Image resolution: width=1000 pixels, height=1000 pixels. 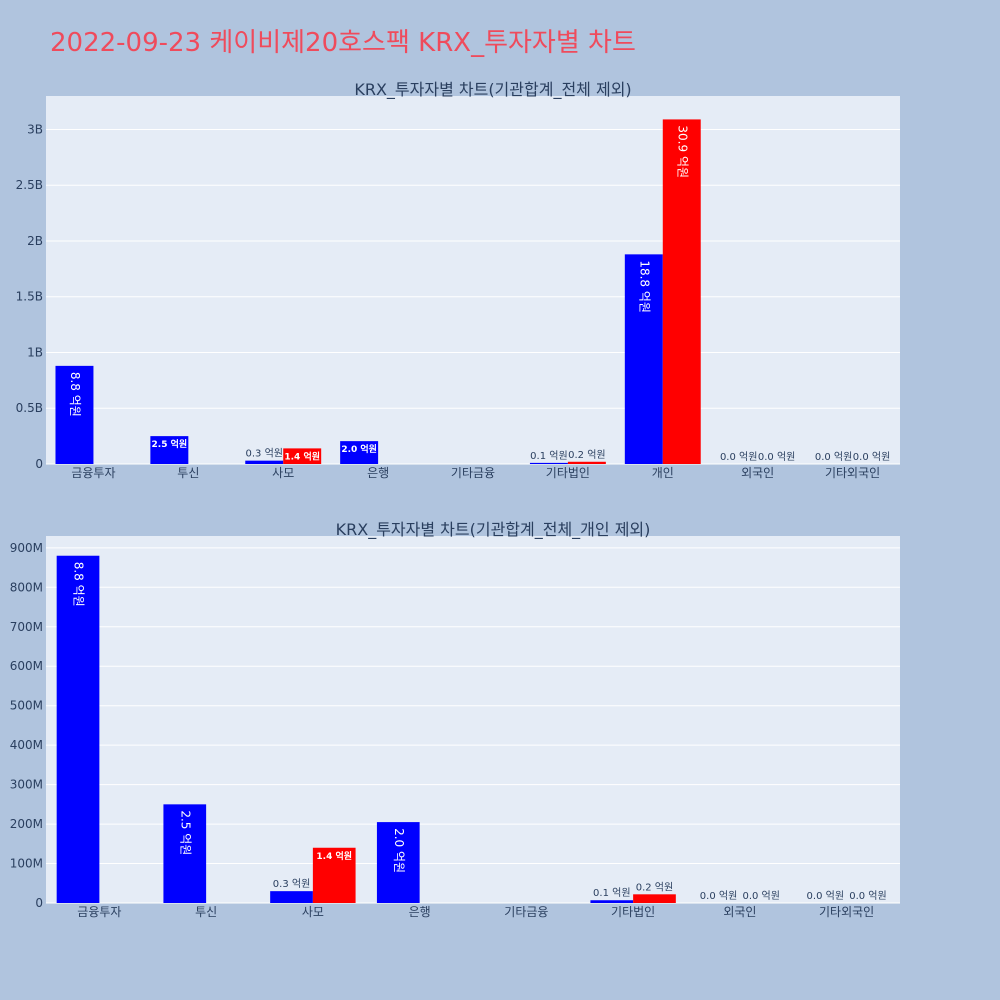 What do you see at coordinates (29, 408) in the screenshot?
I see `y-tick-label: 0.5B` at bounding box center [29, 408].